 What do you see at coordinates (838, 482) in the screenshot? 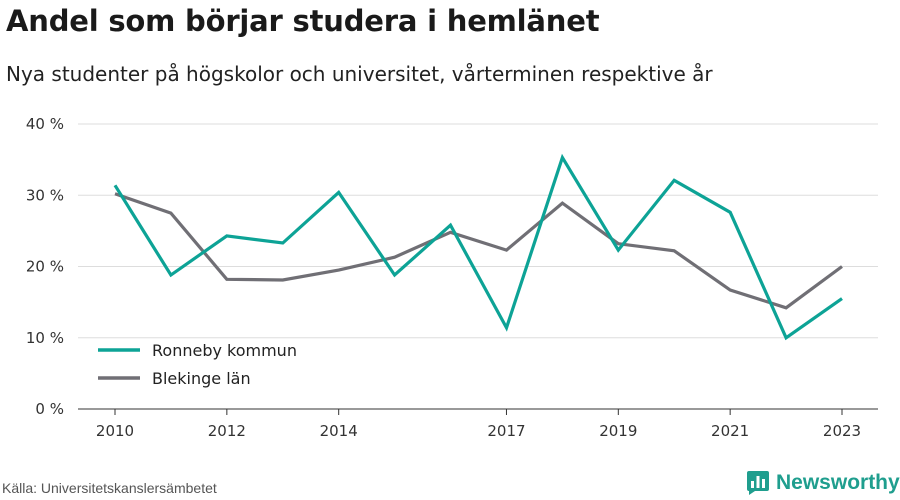
I see `brand-name: Newsworthy` at bounding box center [838, 482].